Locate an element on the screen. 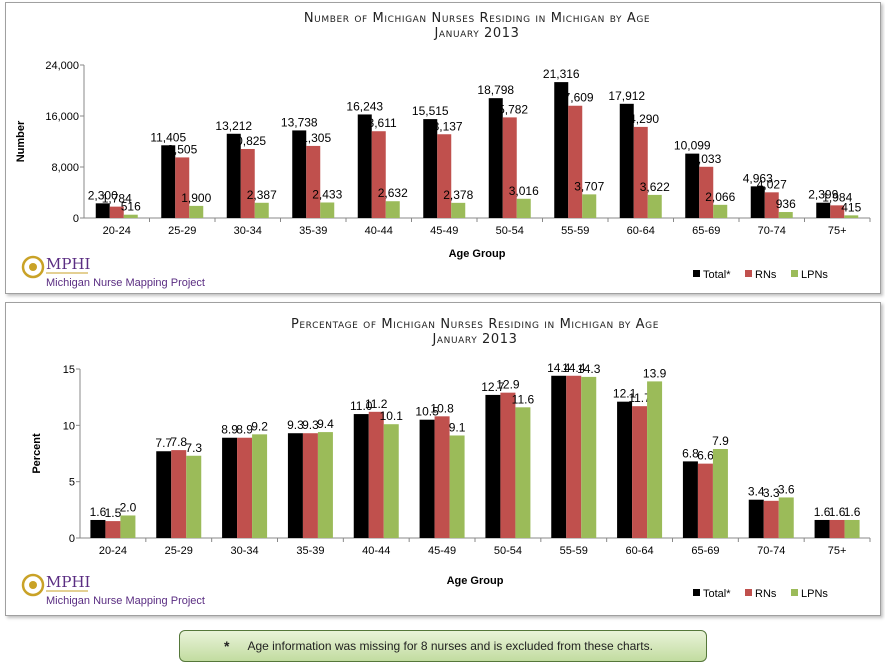 The width and height of the screenshot is (885, 672). data-label-lpns: 2,433 is located at coordinates (327, 194).